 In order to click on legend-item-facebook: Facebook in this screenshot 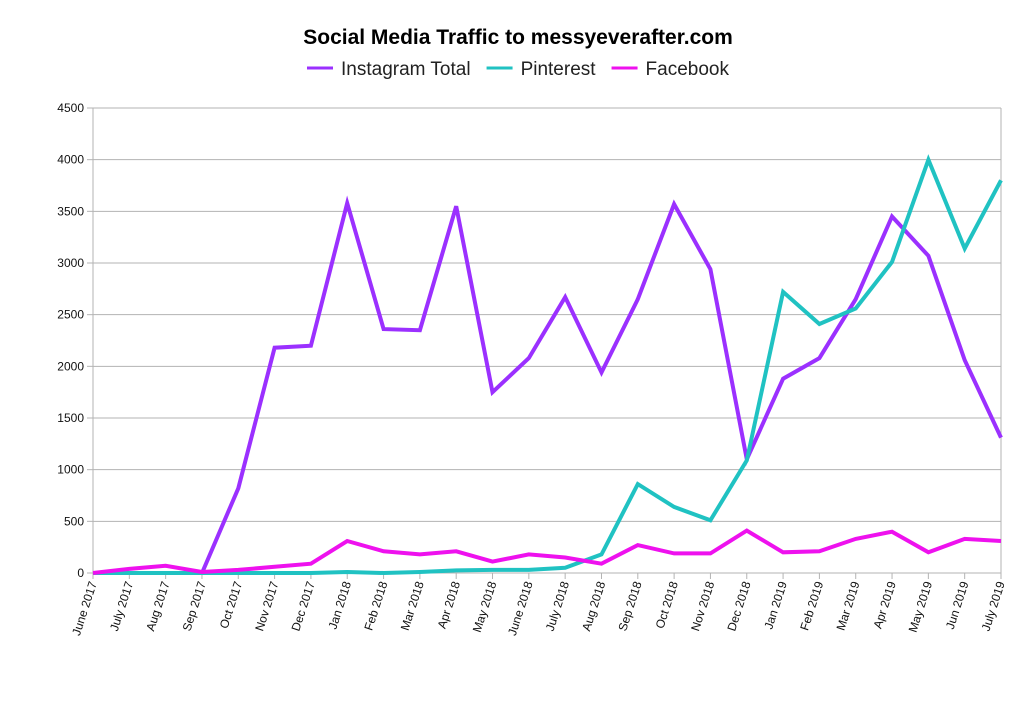, I will do `click(670, 69)`.